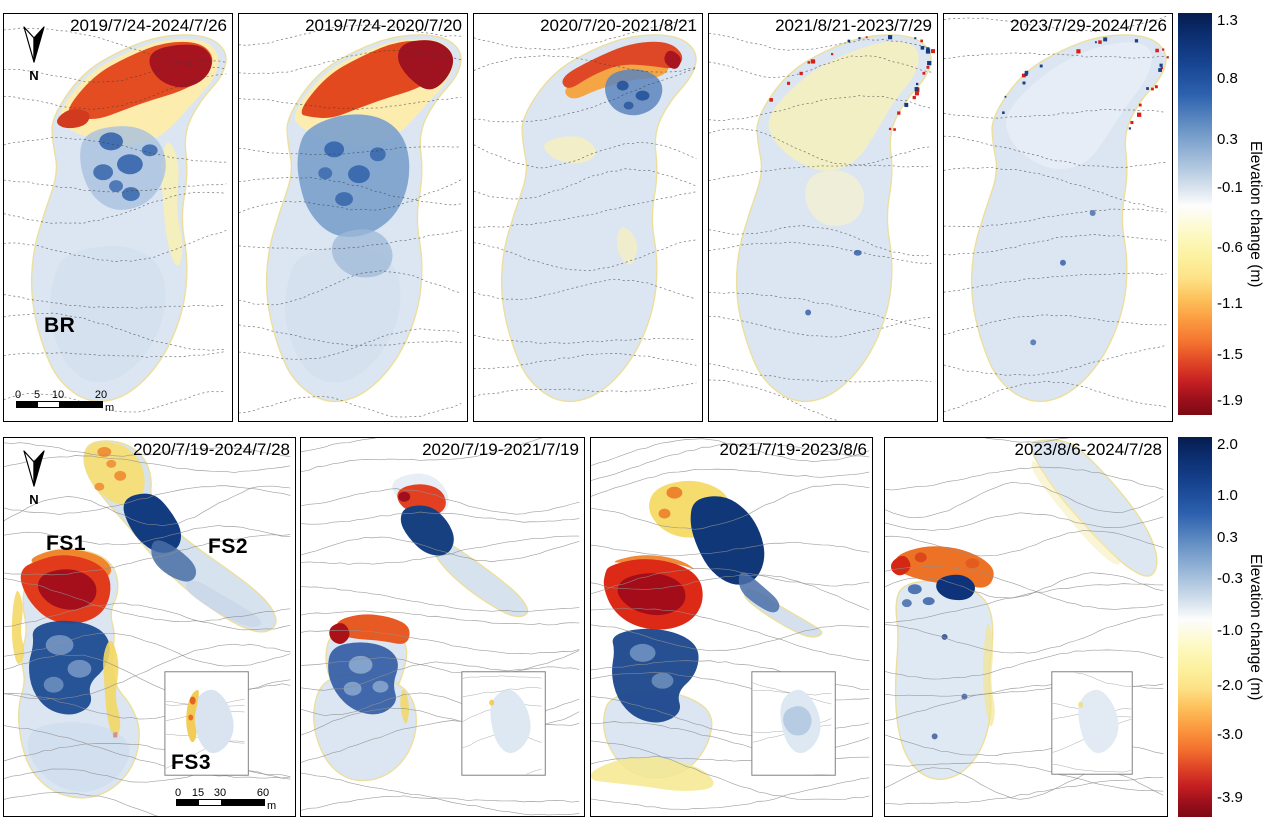 The height and width of the screenshot is (831, 1269). I want to click on panel-title: 2020/7/19-2021/7/19, so click(500, 449).